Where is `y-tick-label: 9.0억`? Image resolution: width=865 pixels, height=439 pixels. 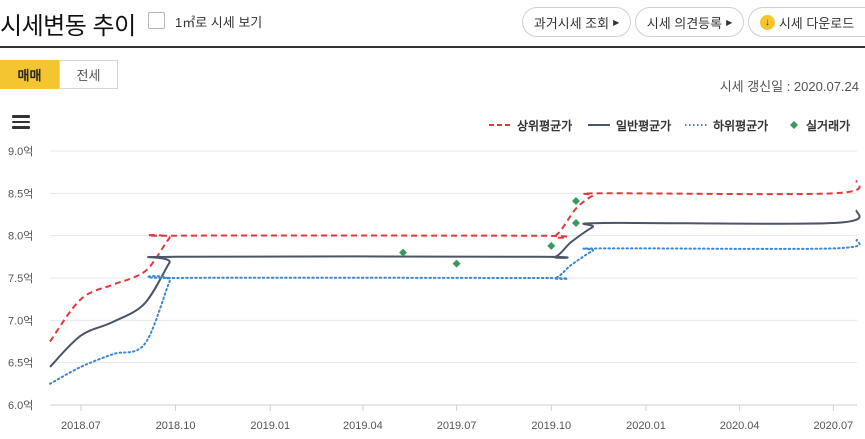 y-tick-label: 9.0억 is located at coordinates (20, 151).